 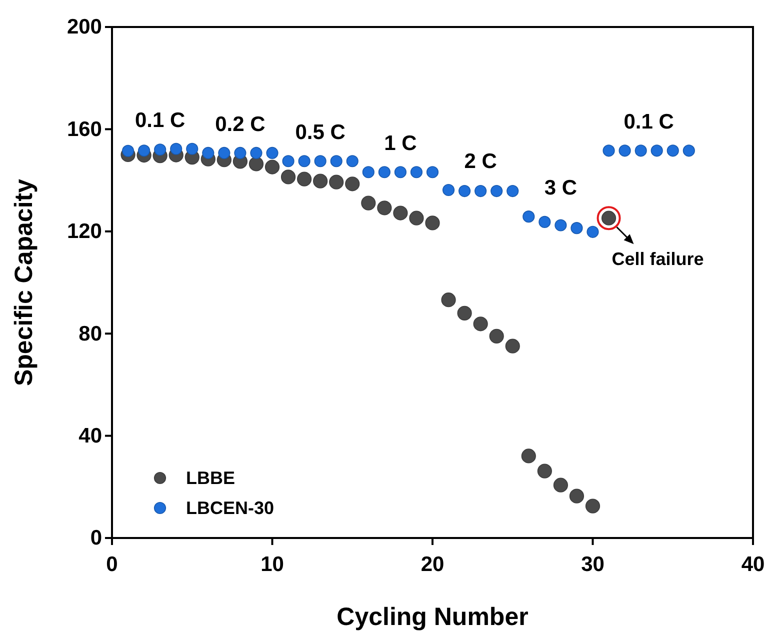 I want to click on x-tick-label: 0, so click(x=112, y=564).